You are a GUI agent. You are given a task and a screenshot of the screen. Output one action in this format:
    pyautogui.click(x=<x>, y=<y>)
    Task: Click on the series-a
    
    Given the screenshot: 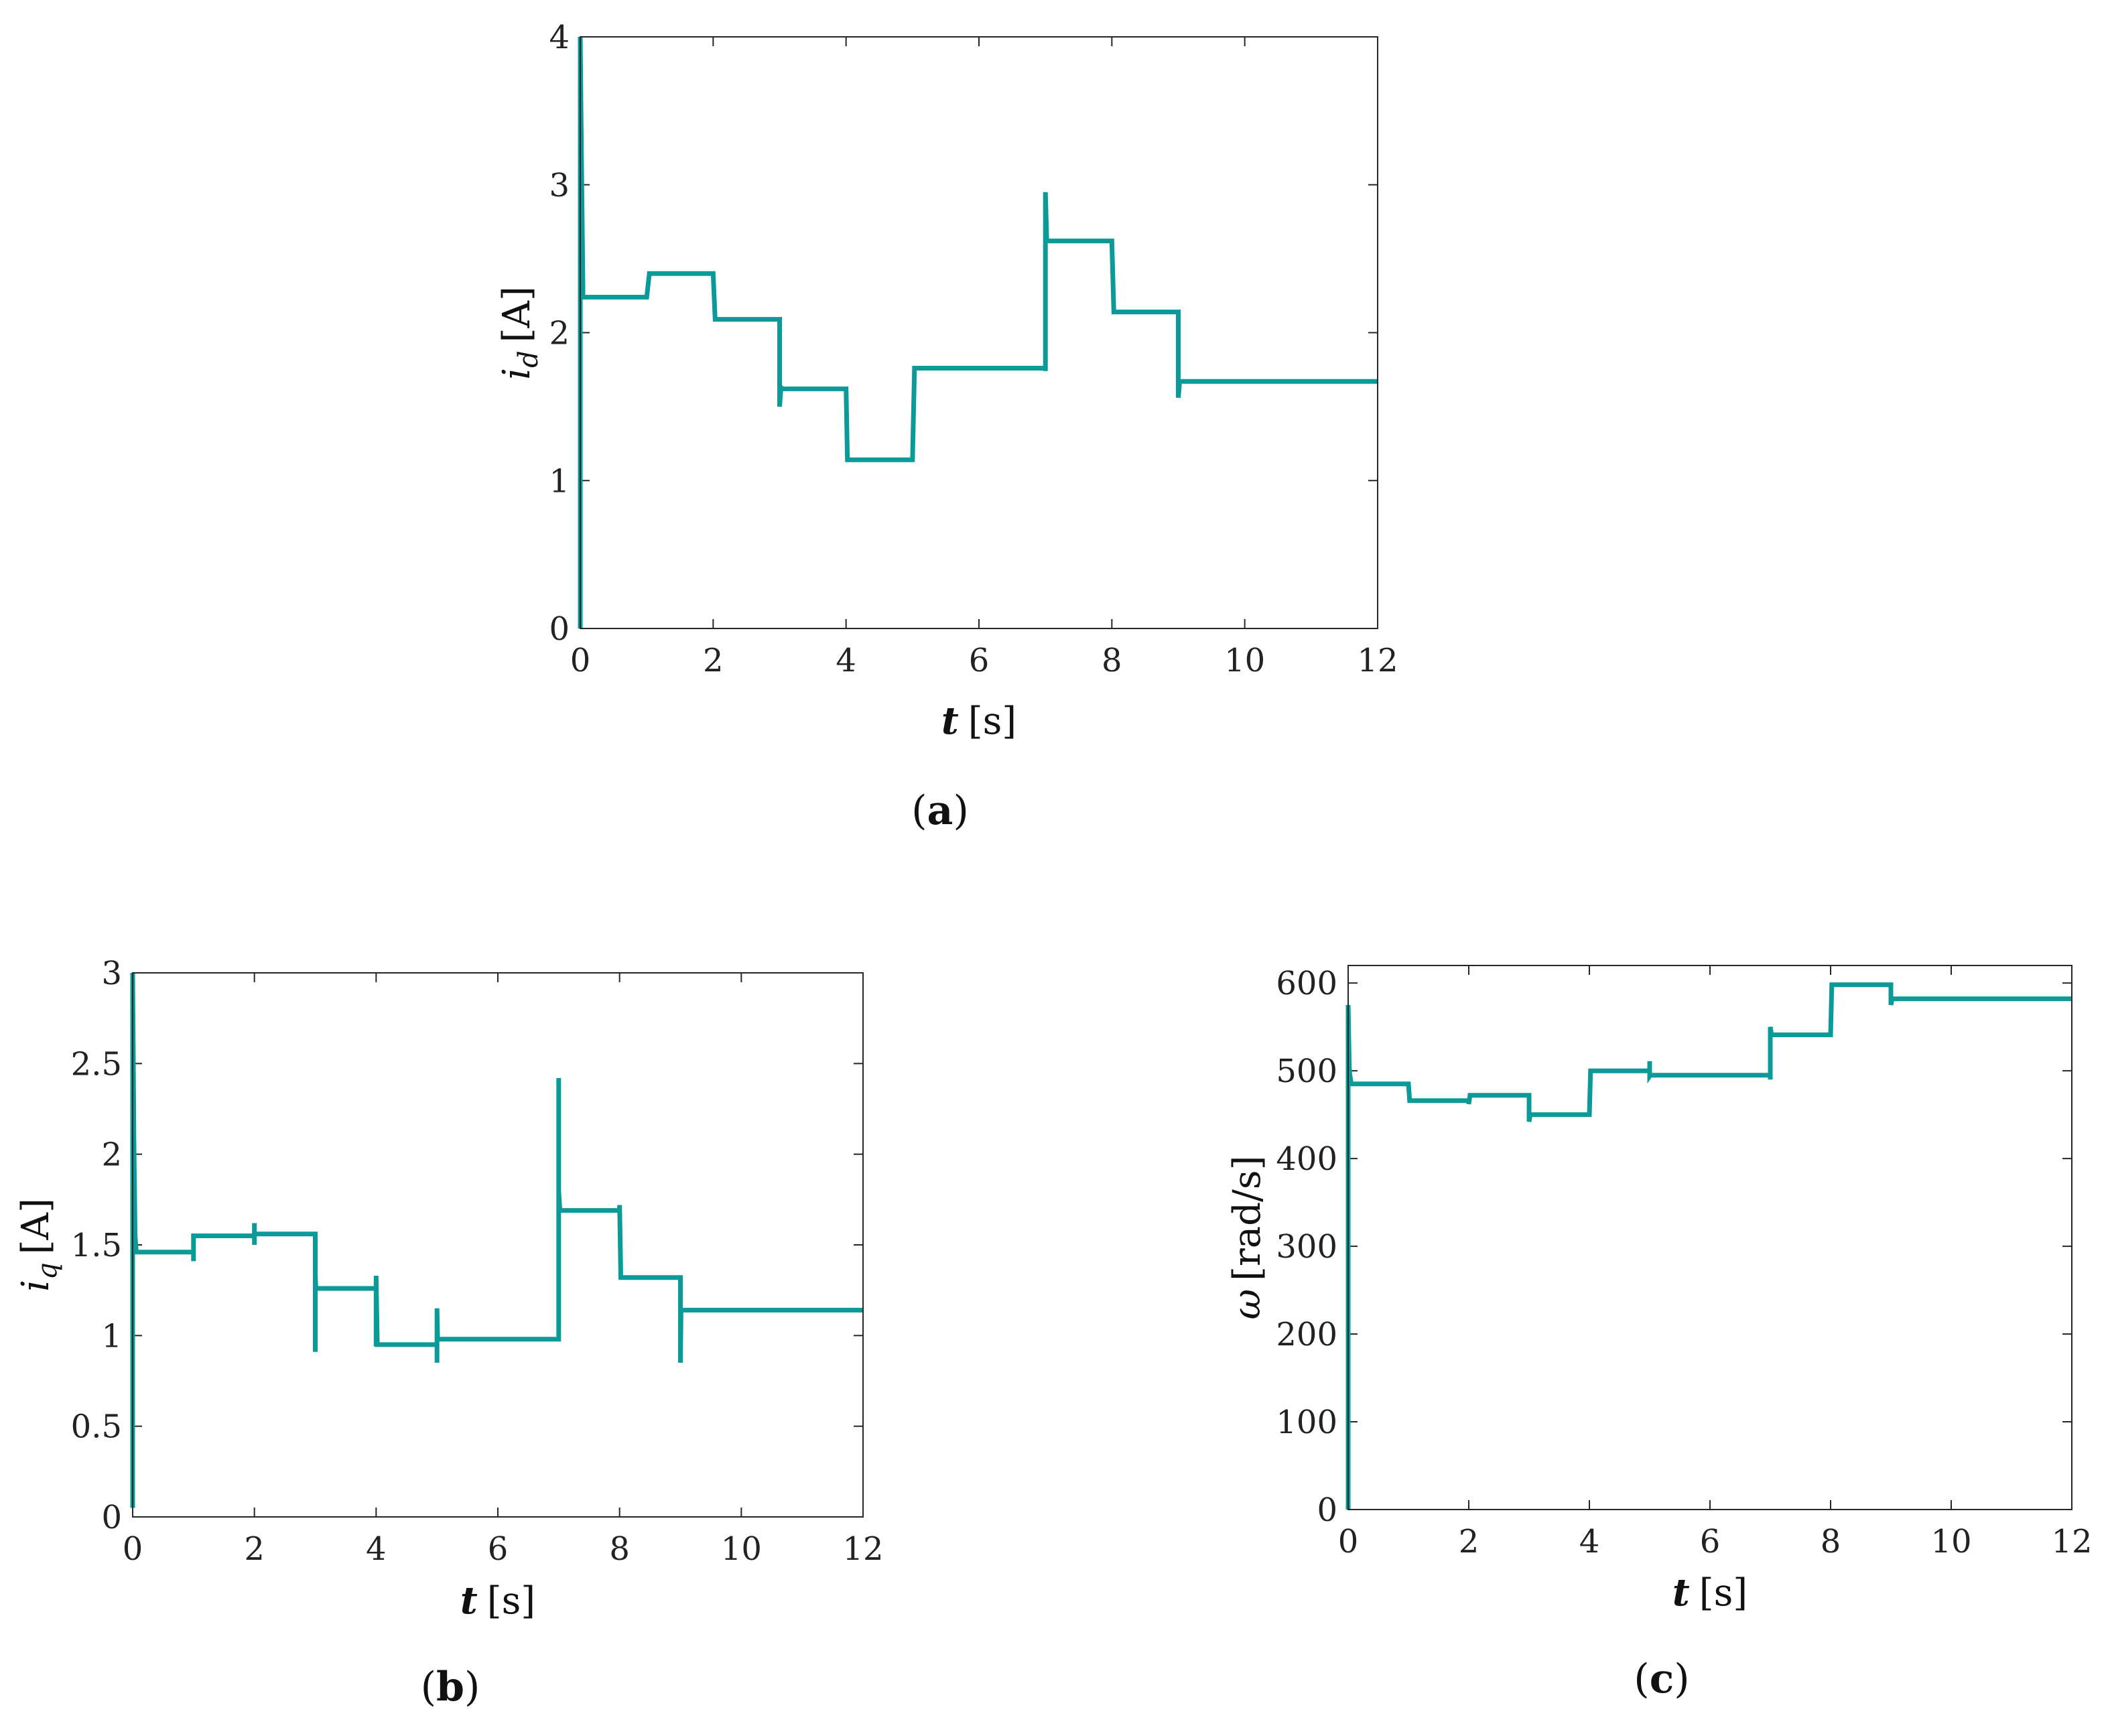 What is the action you would take?
    pyautogui.click(x=978, y=332)
    